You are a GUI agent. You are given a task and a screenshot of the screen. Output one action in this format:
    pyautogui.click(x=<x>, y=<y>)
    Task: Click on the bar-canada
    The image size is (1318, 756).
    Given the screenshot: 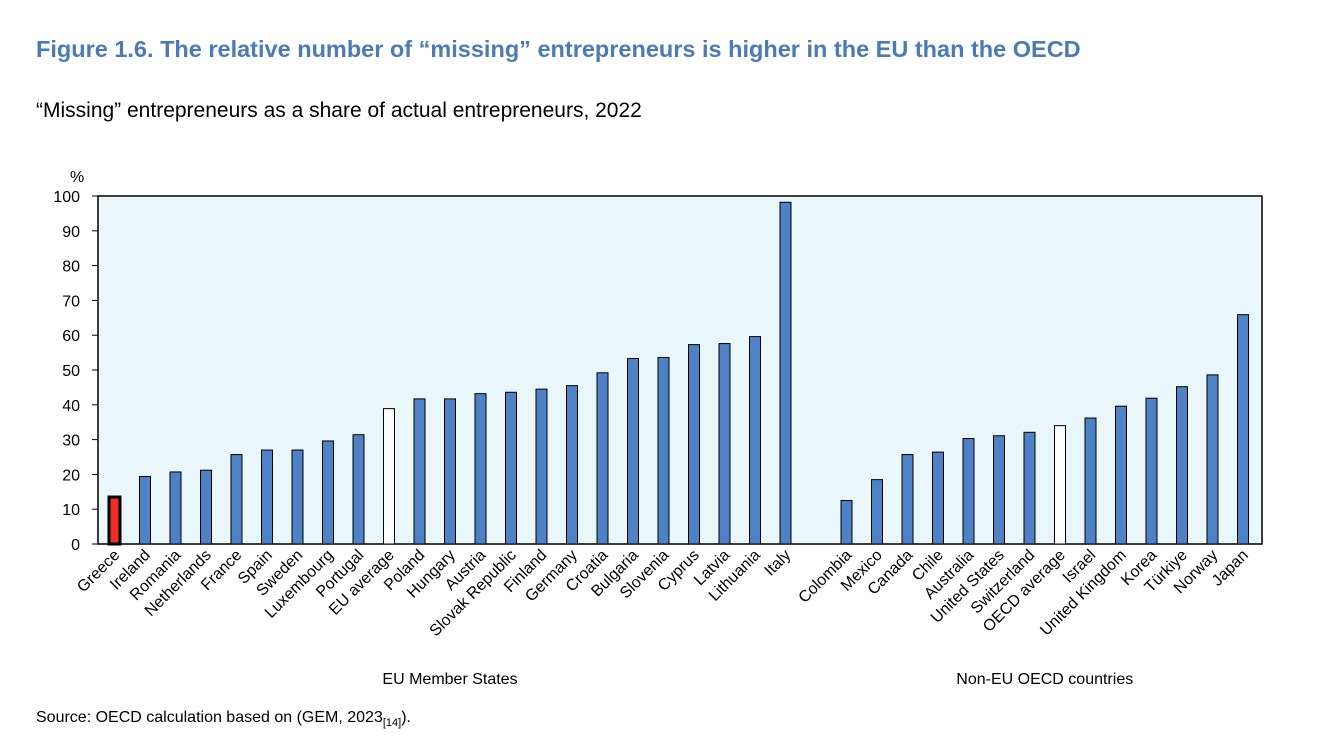 What is the action you would take?
    pyautogui.click(x=907, y=499)
    